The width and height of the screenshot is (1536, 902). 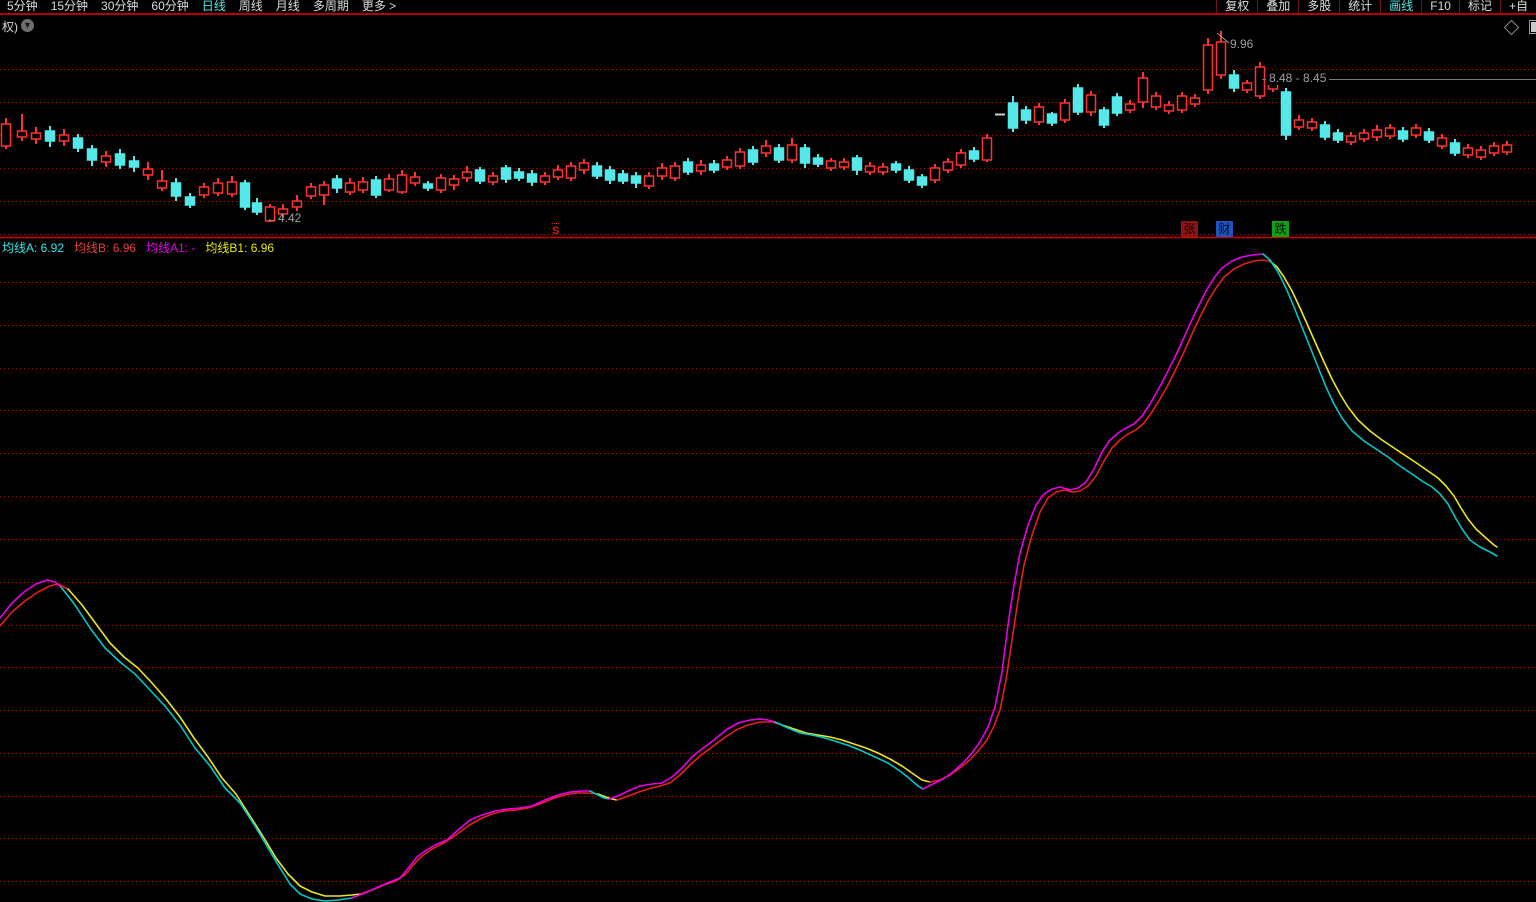 What do you see at coordinates (1242, 44) in the screenshot?
I see `high-price-label: 9.96` at bounding box center [1242, 44].